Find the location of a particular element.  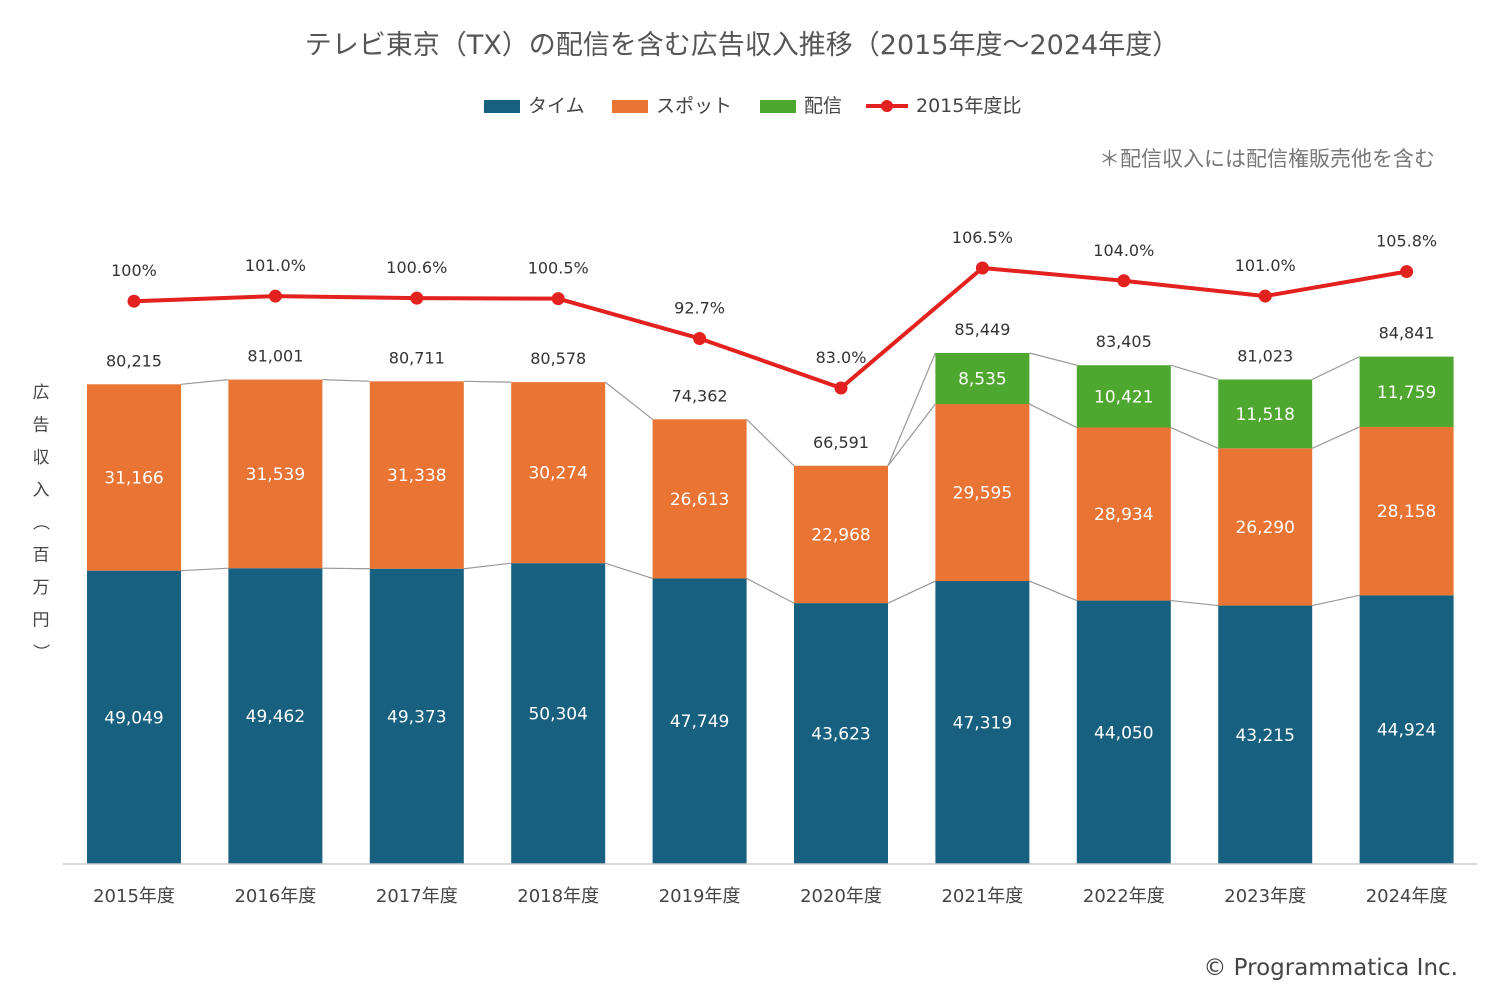

ratio-label: 83.0% is located at coordinates (841, 357).